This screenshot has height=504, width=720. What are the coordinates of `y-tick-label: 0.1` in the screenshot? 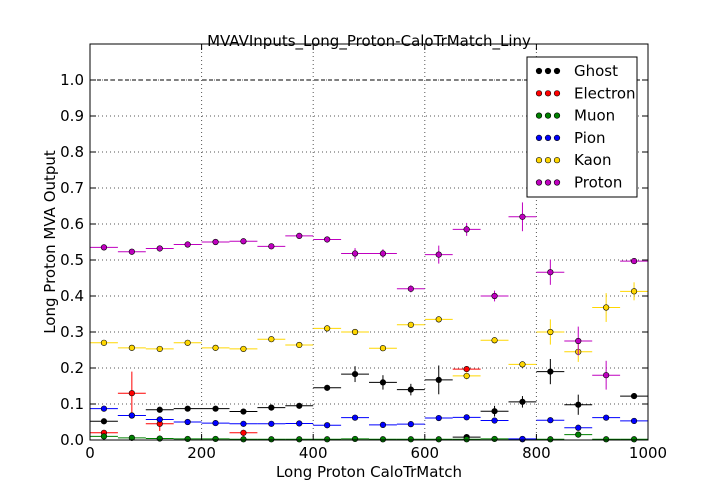 It's located at (72, 404).